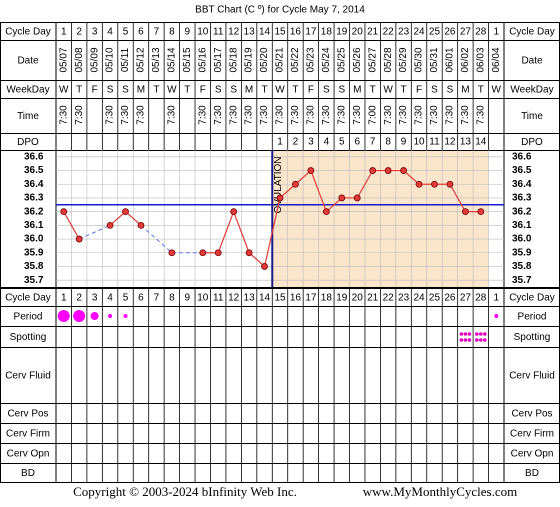  What do you see at coordinates (141, 32) in the screenshot?
I see `cycle-day: 6` at bounding box center [141, 32].